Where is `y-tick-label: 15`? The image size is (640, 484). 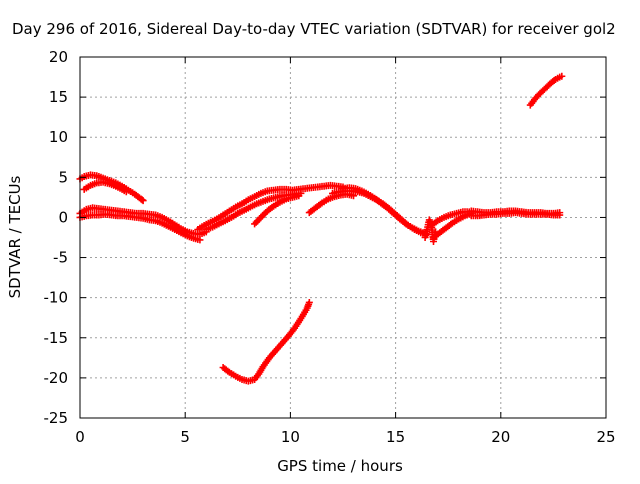 y-tick-label: 15 is located at coordinates (58, 97).